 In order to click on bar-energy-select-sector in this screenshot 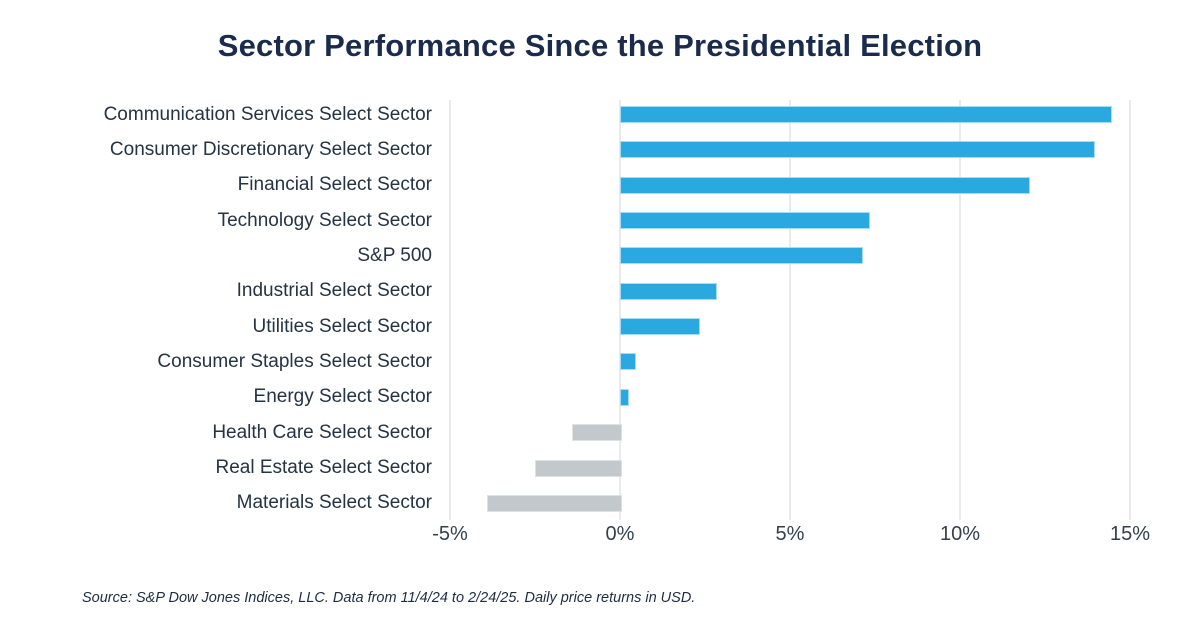, I will do `click(624, 397)`.